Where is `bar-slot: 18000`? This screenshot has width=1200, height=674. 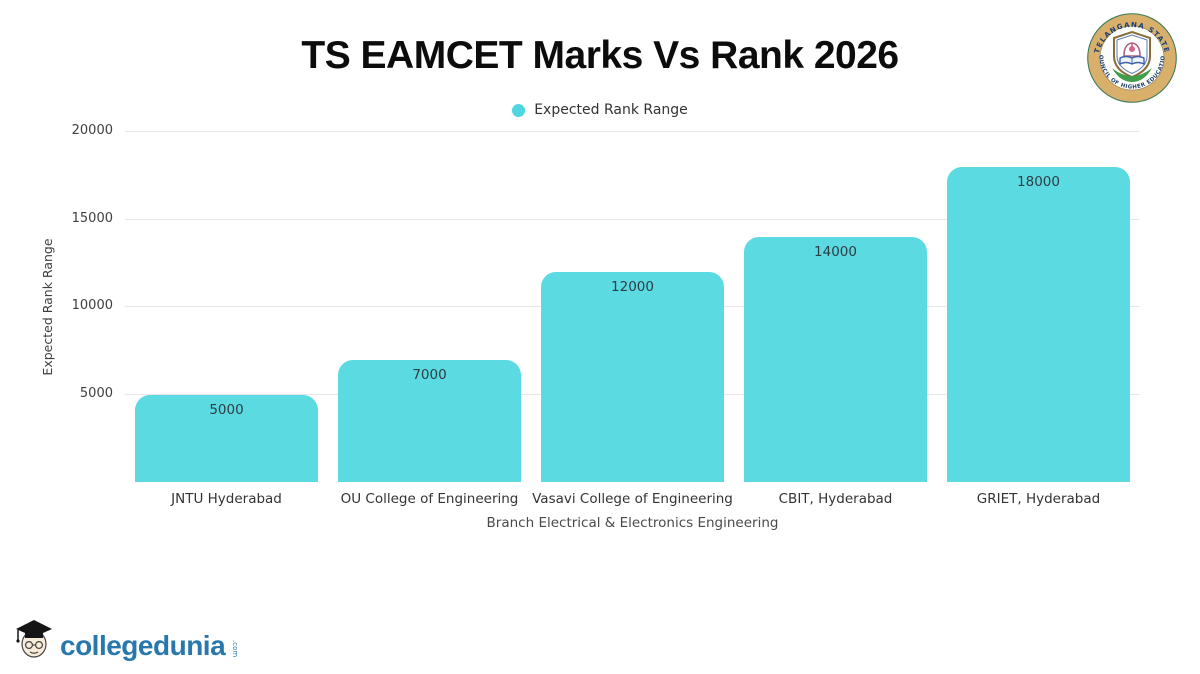
bar-slot: 18000 is located at coordinates (1038, 307).